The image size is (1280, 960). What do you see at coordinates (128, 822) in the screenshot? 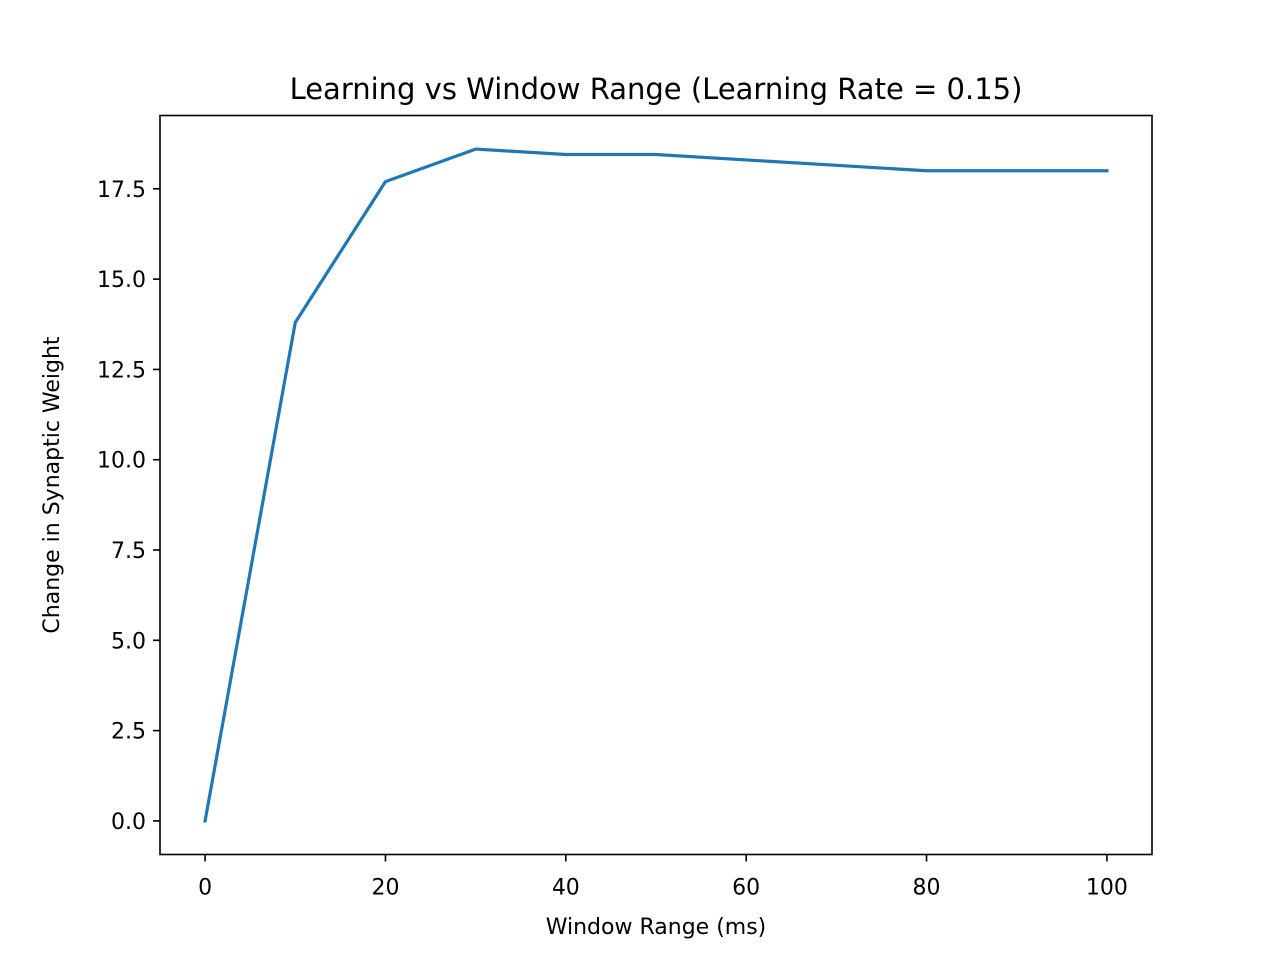
I see `y-tick-label: 0.0` at bounding box center [128, 822].